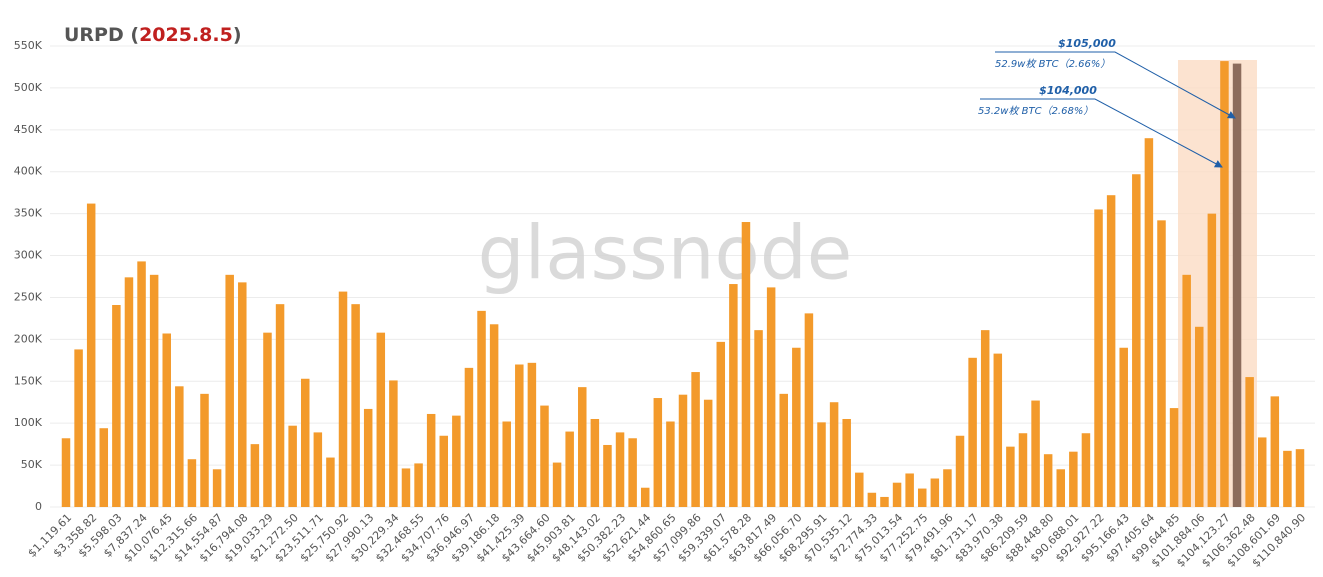  I want to click on y-tick-label: 250K, so click(28, 296).